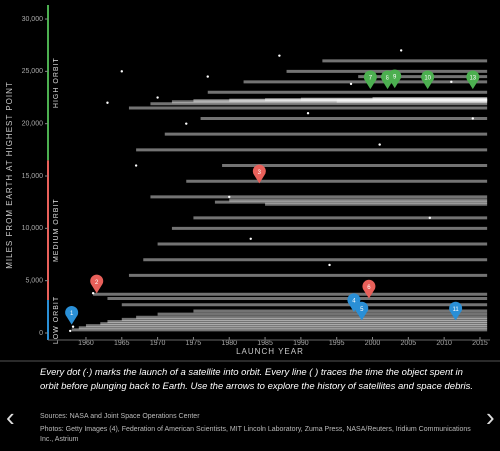  I want to click on next-arrow: ›, so click(490, 417).